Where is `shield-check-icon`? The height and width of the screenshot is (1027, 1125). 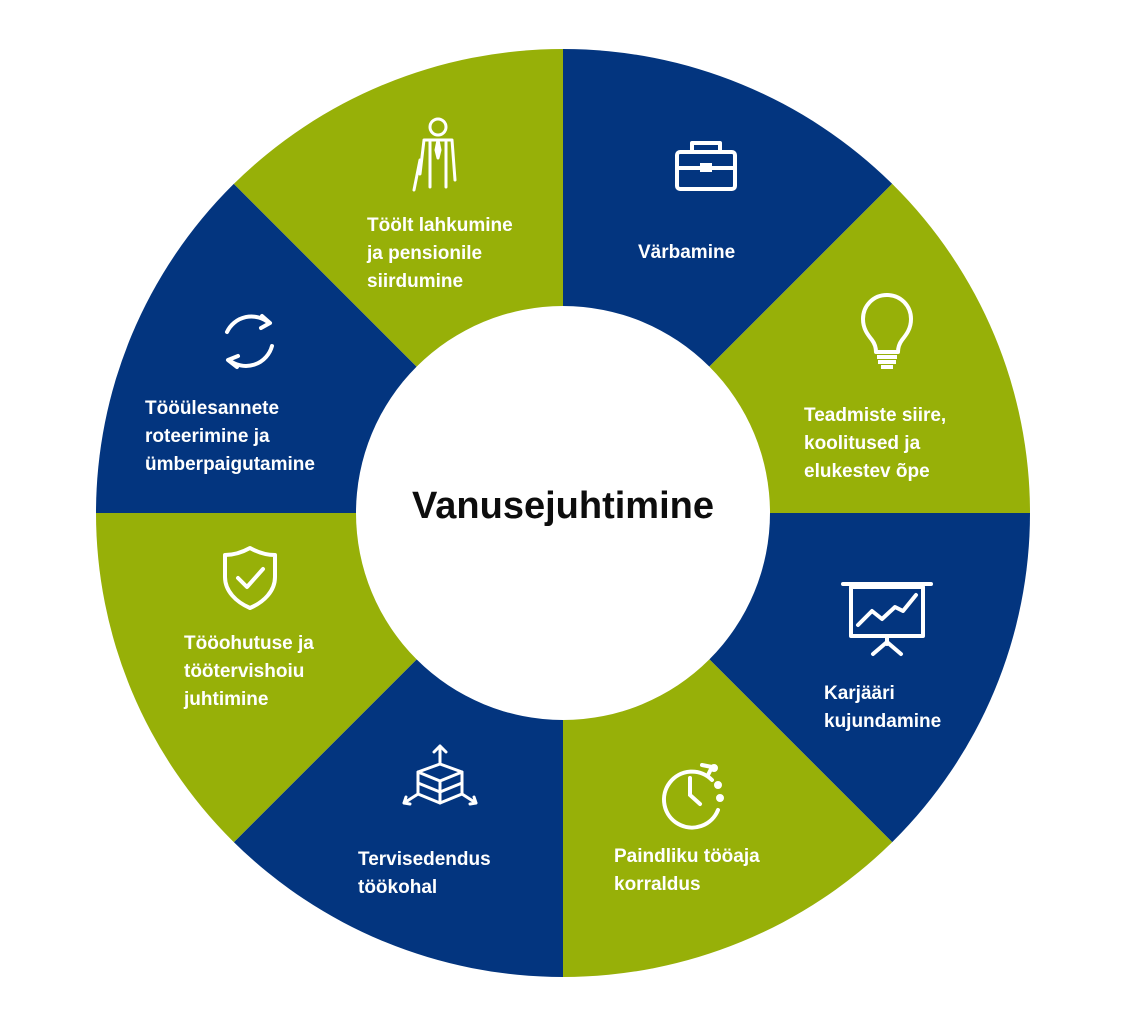
shield-check-icon is located at coordinates (250, 578).